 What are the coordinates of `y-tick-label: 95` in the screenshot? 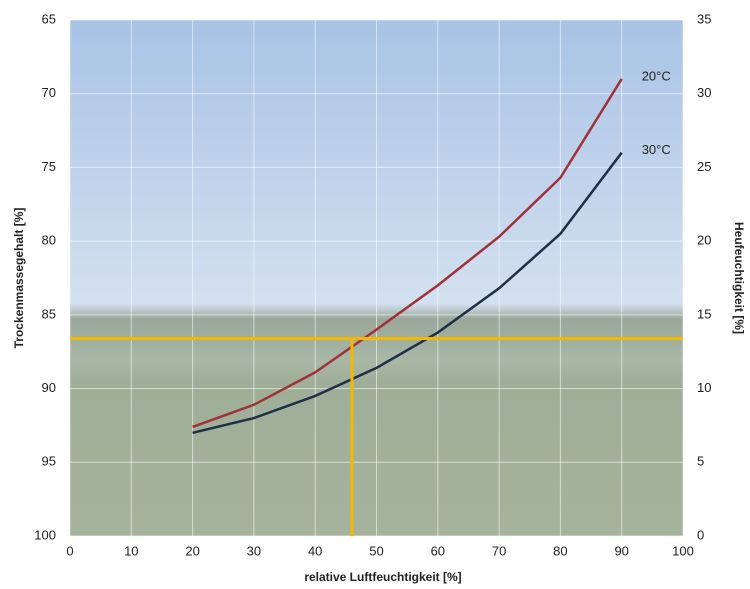 It's located at (49, 461).